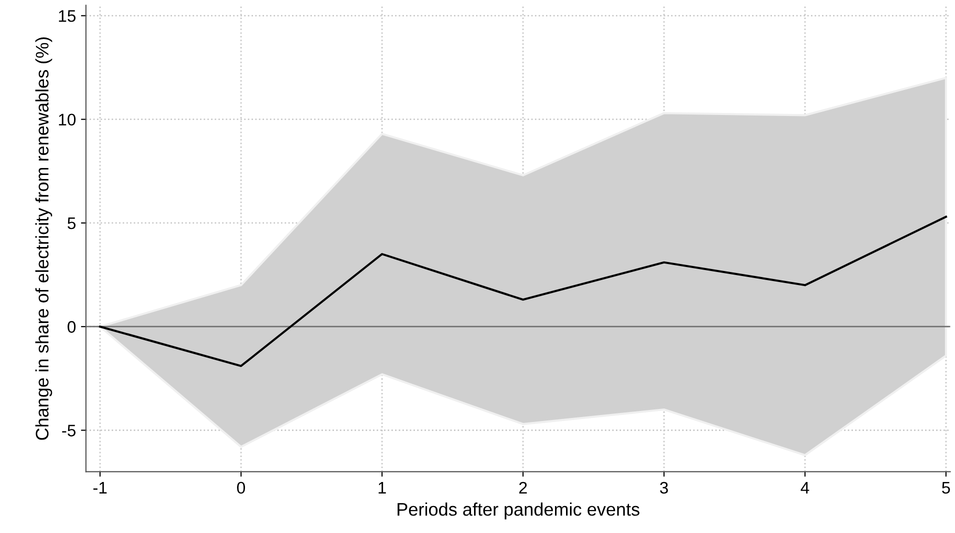 Image resolution: width=955 pixels, height=533 pixels. What do you see at coordinates (100, 488) in the screenshot?
I see `x-tick-label: -1` at bounding box center [100, 488].